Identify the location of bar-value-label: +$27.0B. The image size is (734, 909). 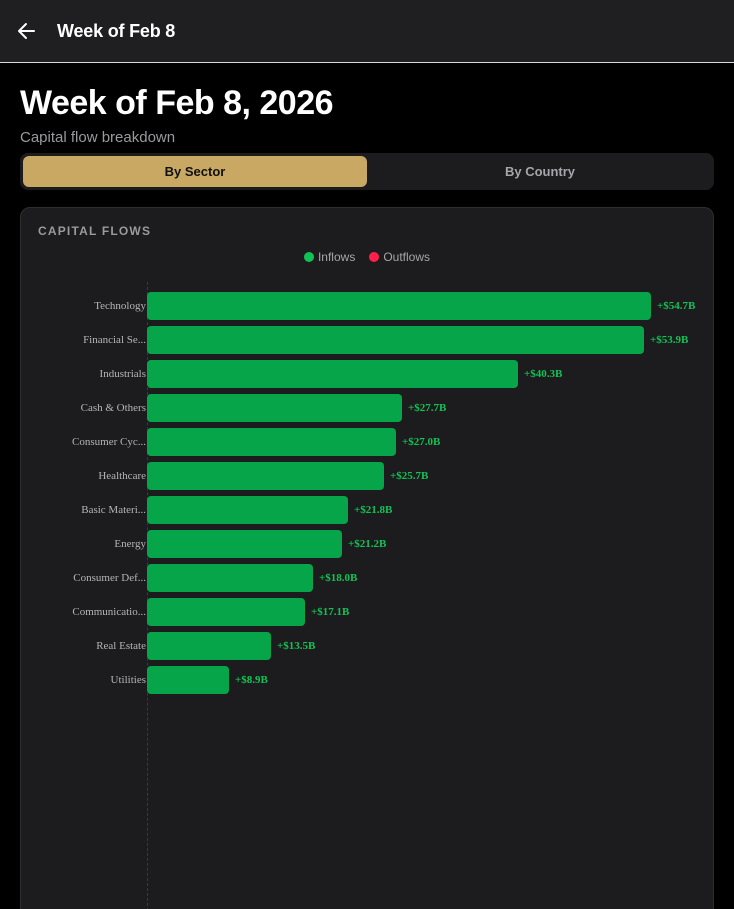
(421, 442).